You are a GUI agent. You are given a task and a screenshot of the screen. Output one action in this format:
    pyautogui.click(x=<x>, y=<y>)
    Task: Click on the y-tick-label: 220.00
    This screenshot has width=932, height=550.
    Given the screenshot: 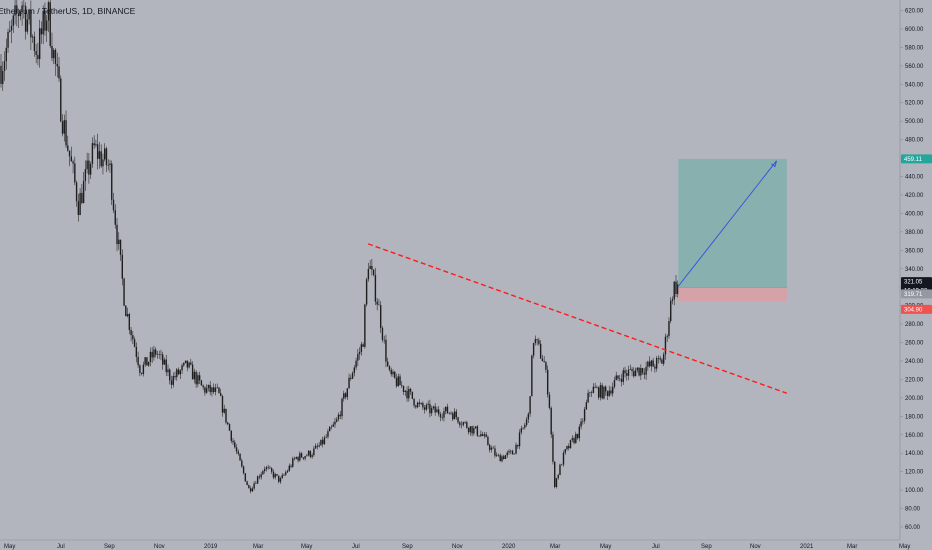 What is the action you would take?
    pyautogui.click(x=914, y=380)
    